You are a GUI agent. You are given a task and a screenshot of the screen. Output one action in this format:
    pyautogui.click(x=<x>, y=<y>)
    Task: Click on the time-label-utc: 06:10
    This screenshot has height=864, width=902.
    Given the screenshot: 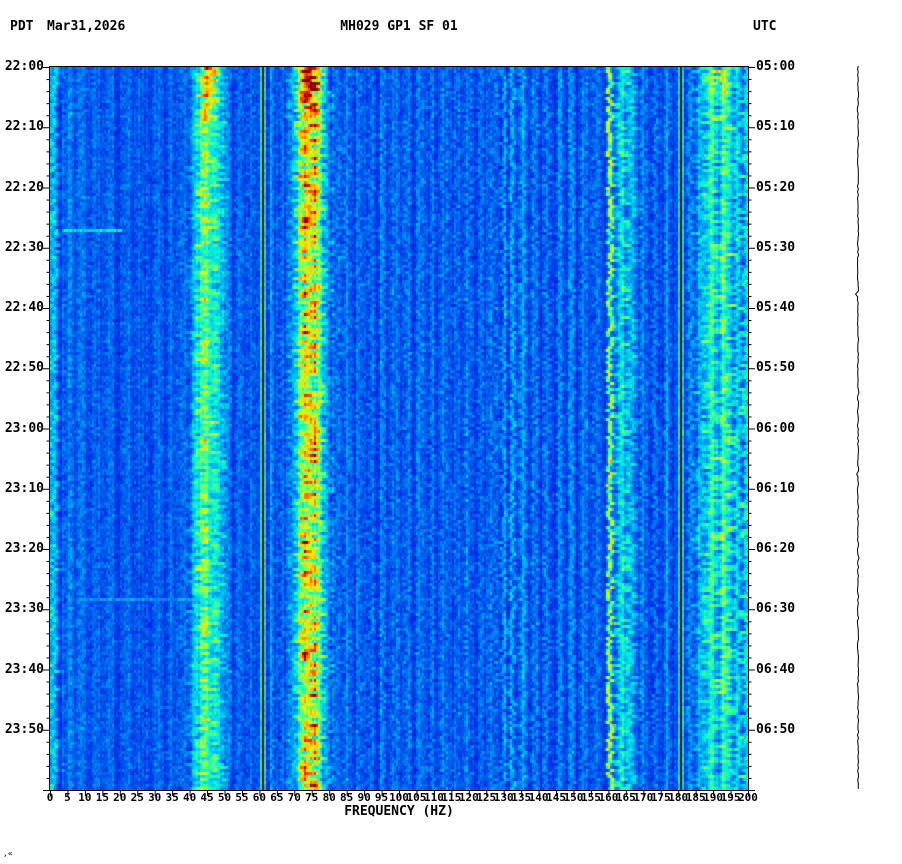 What is the action you would take?
    pyautogui.click(x=776, y=488)
    